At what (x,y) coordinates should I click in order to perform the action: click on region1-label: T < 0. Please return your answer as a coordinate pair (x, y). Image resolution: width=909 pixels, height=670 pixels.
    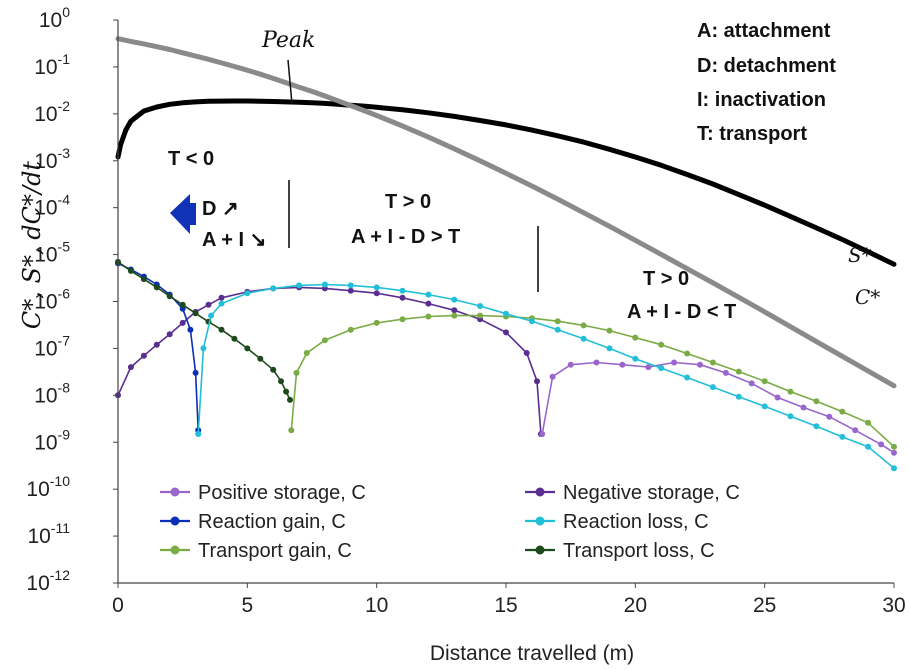
    Looking at the image, I should click on (191, 159).